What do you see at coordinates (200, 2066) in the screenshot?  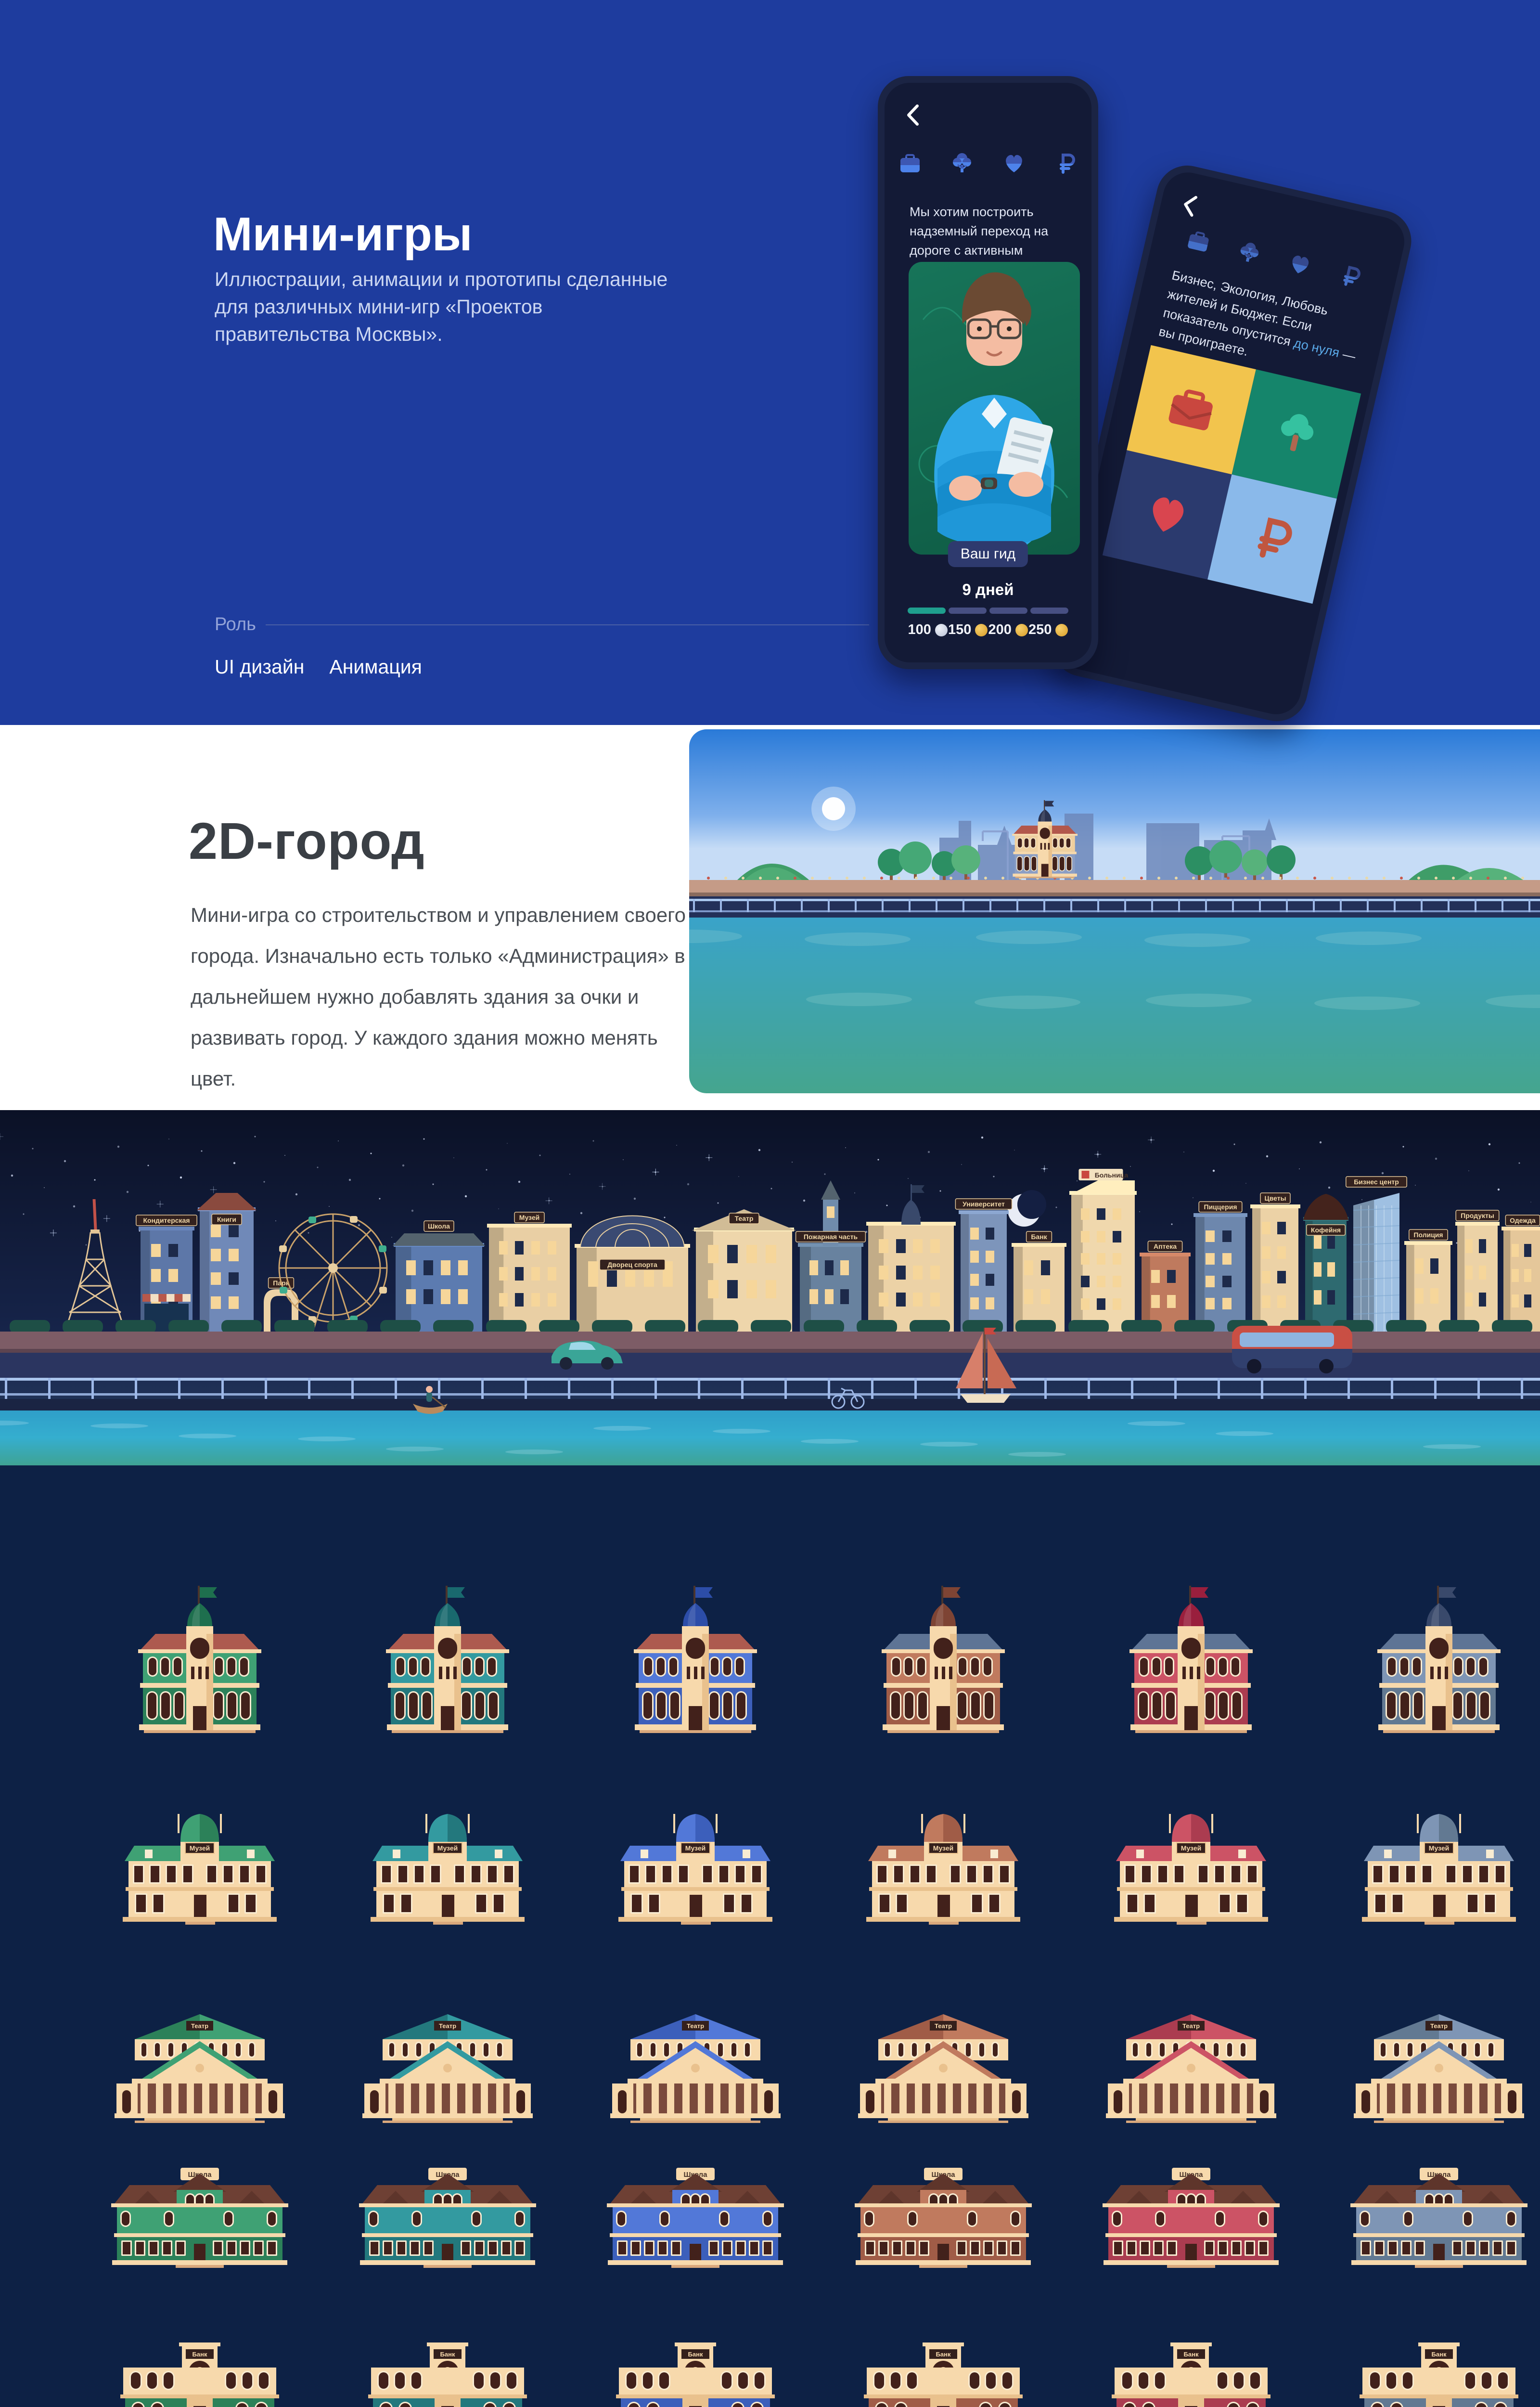 I see `building-theater-green: Театр` at bounding box center [200, 2066].